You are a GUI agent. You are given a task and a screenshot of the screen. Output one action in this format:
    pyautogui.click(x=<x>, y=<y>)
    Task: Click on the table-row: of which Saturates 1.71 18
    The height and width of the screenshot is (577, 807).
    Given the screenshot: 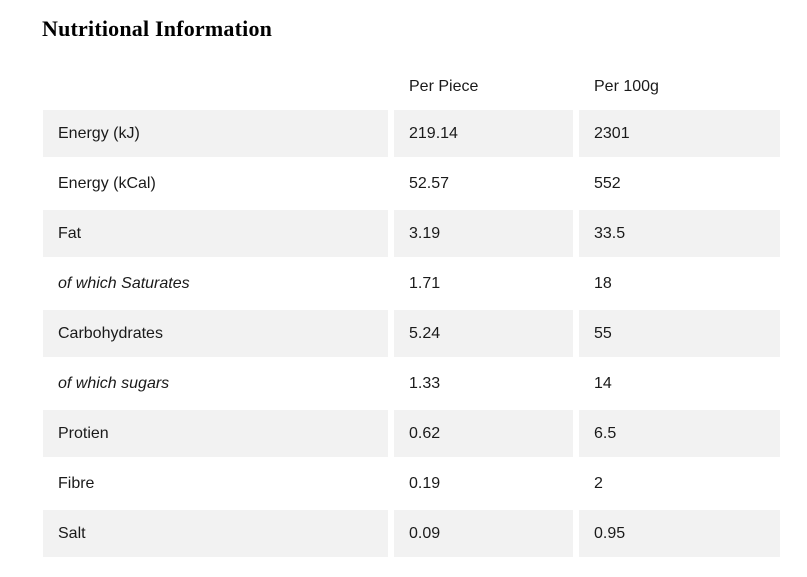 What is the action you would take?
    pyautogui.click(x=411, y=285)
    